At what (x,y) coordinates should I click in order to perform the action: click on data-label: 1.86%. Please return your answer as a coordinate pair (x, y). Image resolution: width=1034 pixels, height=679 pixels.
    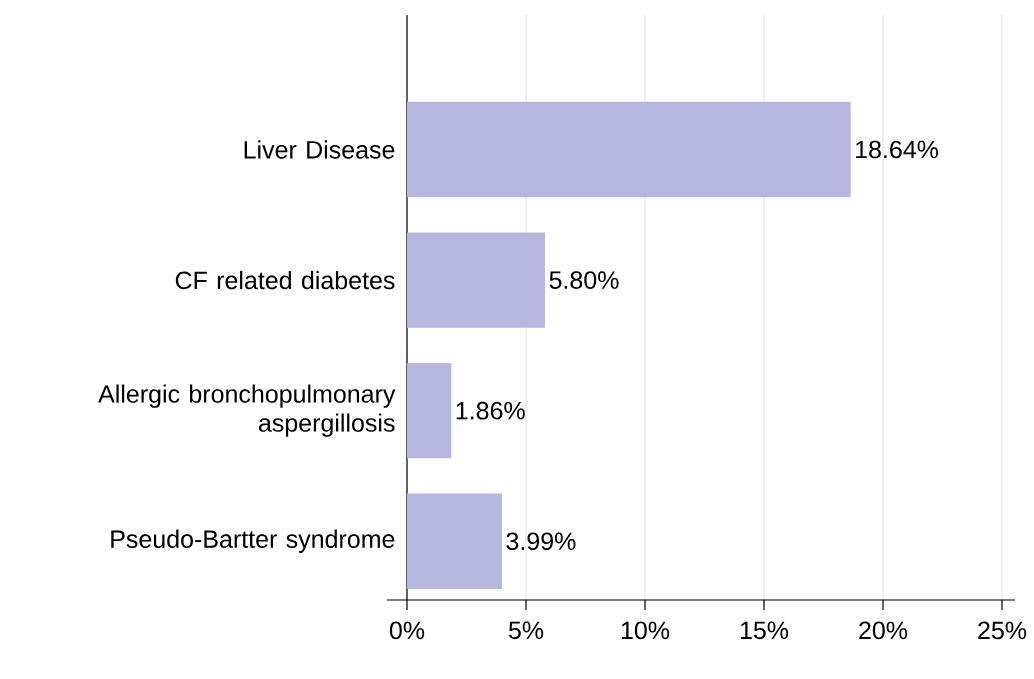
    Looking at the image, I should click on (490, 410).